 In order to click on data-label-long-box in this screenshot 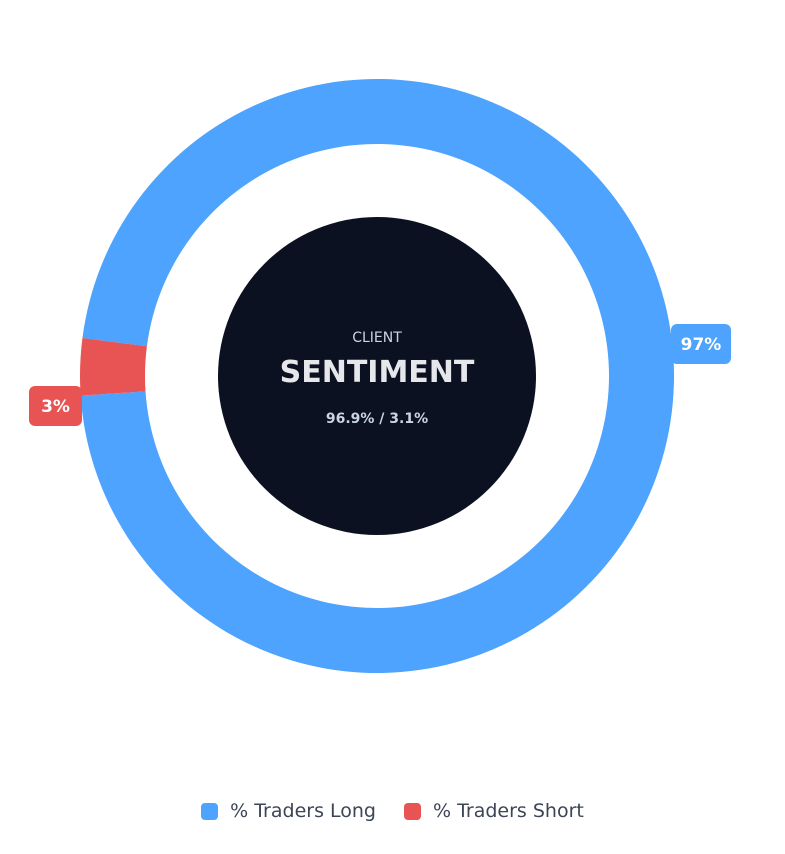, I will do `click(701, 344)`.